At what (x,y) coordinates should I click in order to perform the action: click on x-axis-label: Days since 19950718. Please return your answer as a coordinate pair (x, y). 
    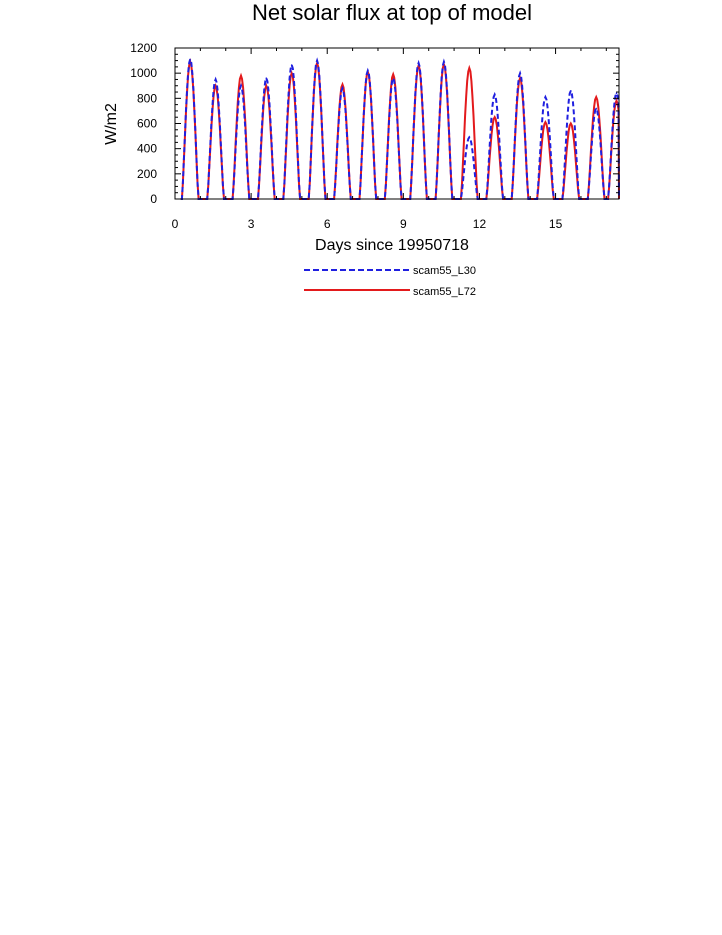
    Looking at the image, I should click on (392, 245).